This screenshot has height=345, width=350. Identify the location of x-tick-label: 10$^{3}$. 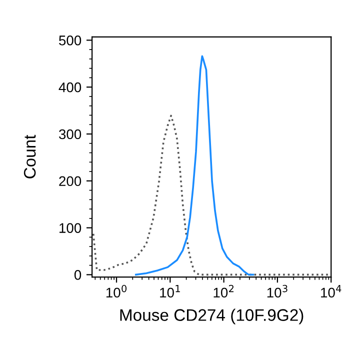
(277, 291).